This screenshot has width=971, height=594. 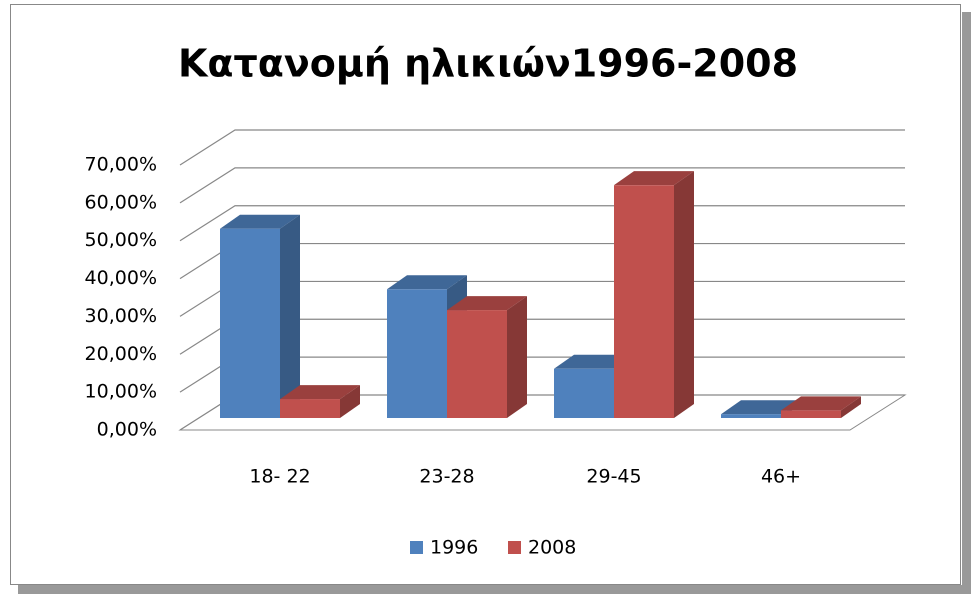 I want to click on y-tick-label: 10,00%, so click(x=121, y=392).